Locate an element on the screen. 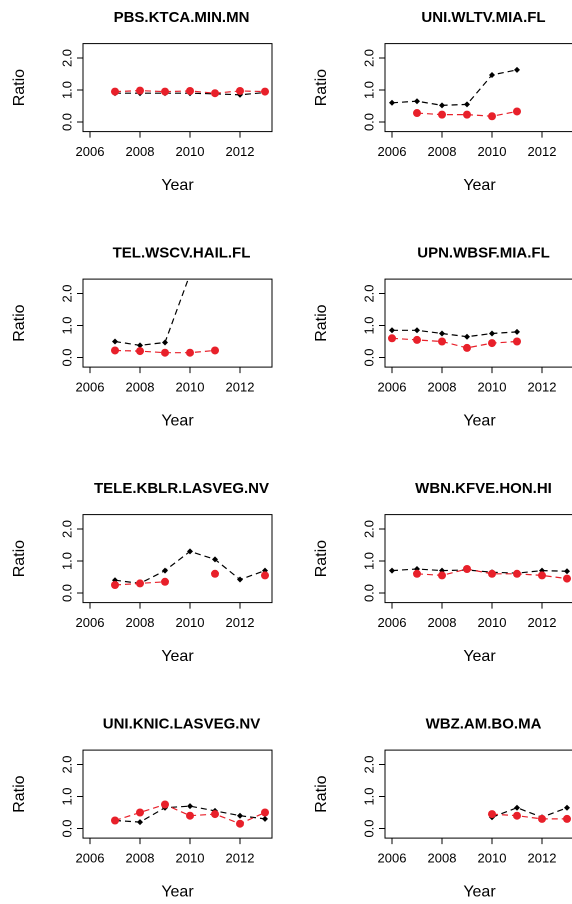  chart-title: WBZ.AM.BO.MA is located at coordinates (484, 723).